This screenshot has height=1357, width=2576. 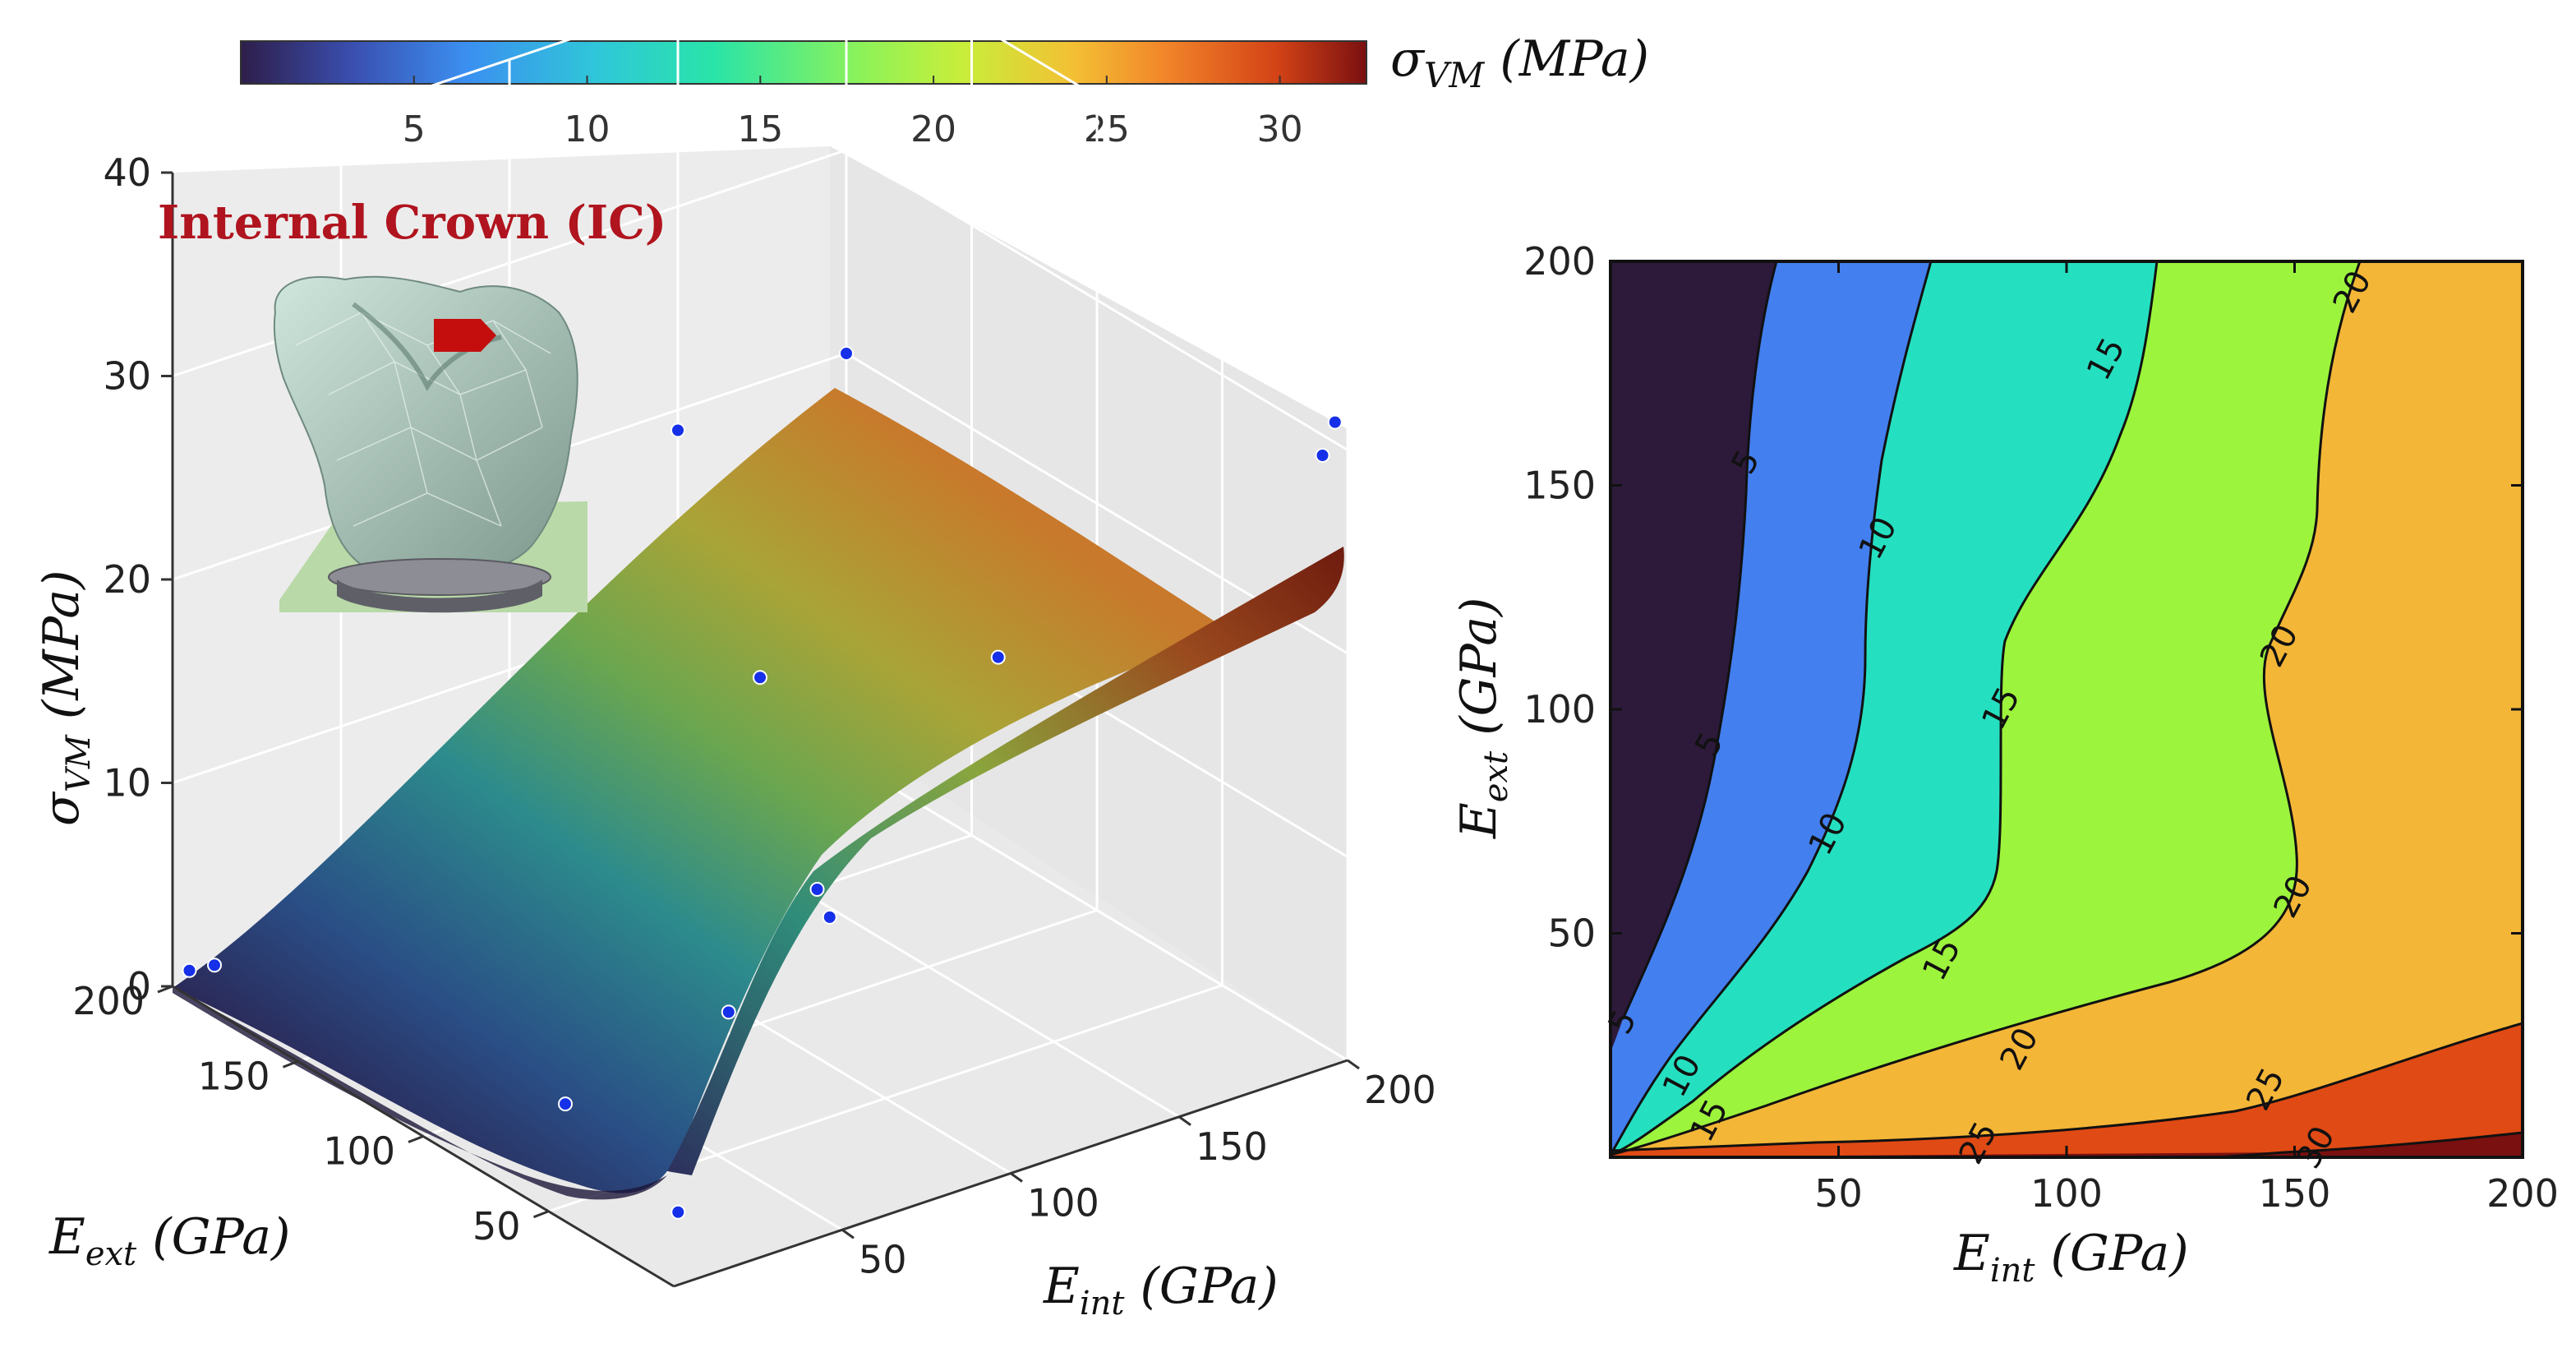 What do you see at coordinates (127, 579) in the screenshot?
I see `z-tick-label: 20` at bounding box center [127, 579].